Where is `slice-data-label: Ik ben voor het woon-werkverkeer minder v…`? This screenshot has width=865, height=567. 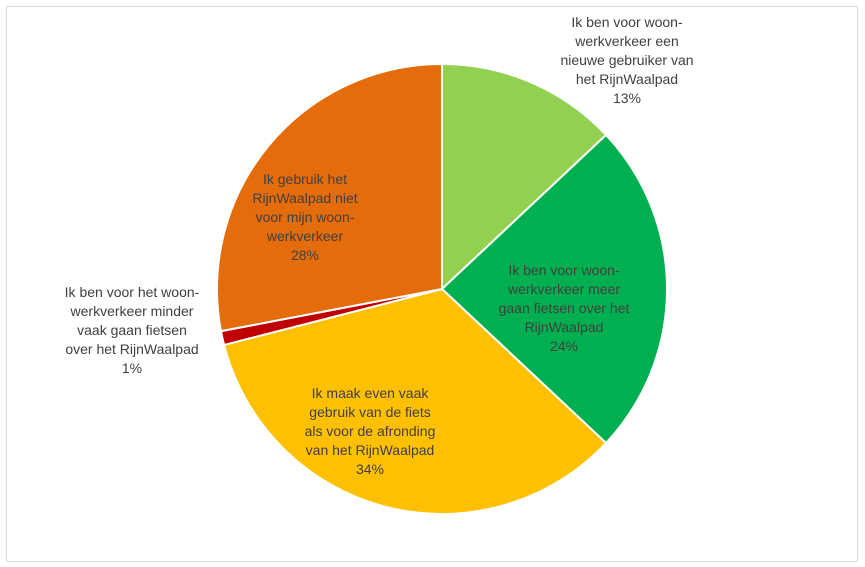
slice-data-label: Ik ben voor het woon-werkverkeer minder v… is located at coordinates (132, 330).